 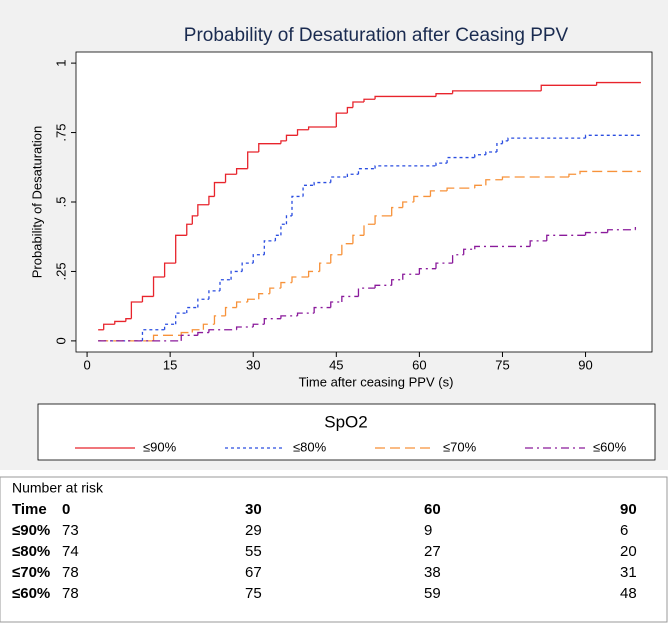 What do you see at coordinates (58, 488) in the screenshot?
I see `risk-table-title: Number at risk` at bounding box center [58, 488].